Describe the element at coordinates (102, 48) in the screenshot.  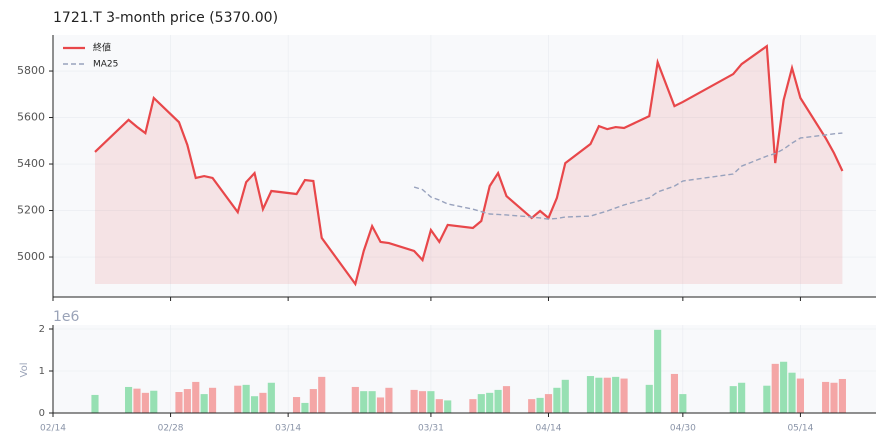
I see `legend-label: 終値` at that location.